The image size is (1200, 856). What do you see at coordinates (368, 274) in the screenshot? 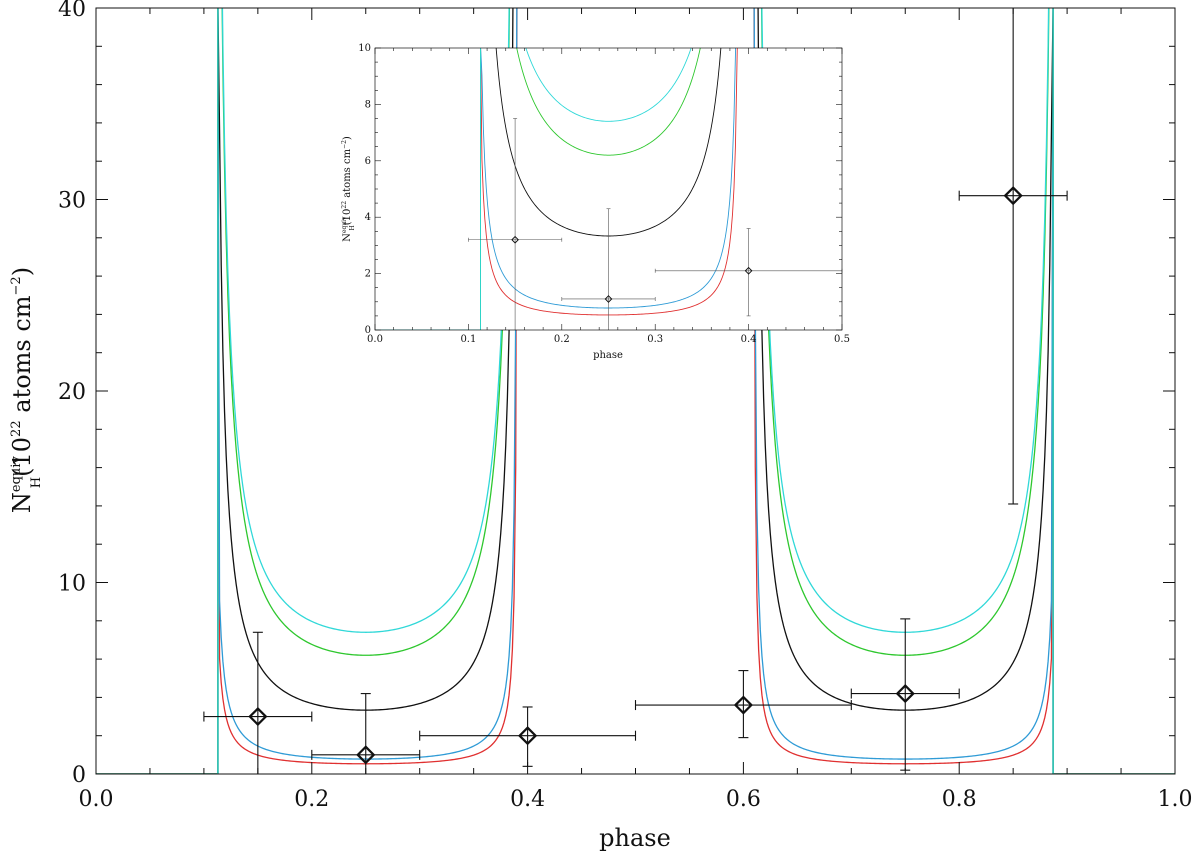
I see `y-tick-label: 2` at bounding box center [368, 274].